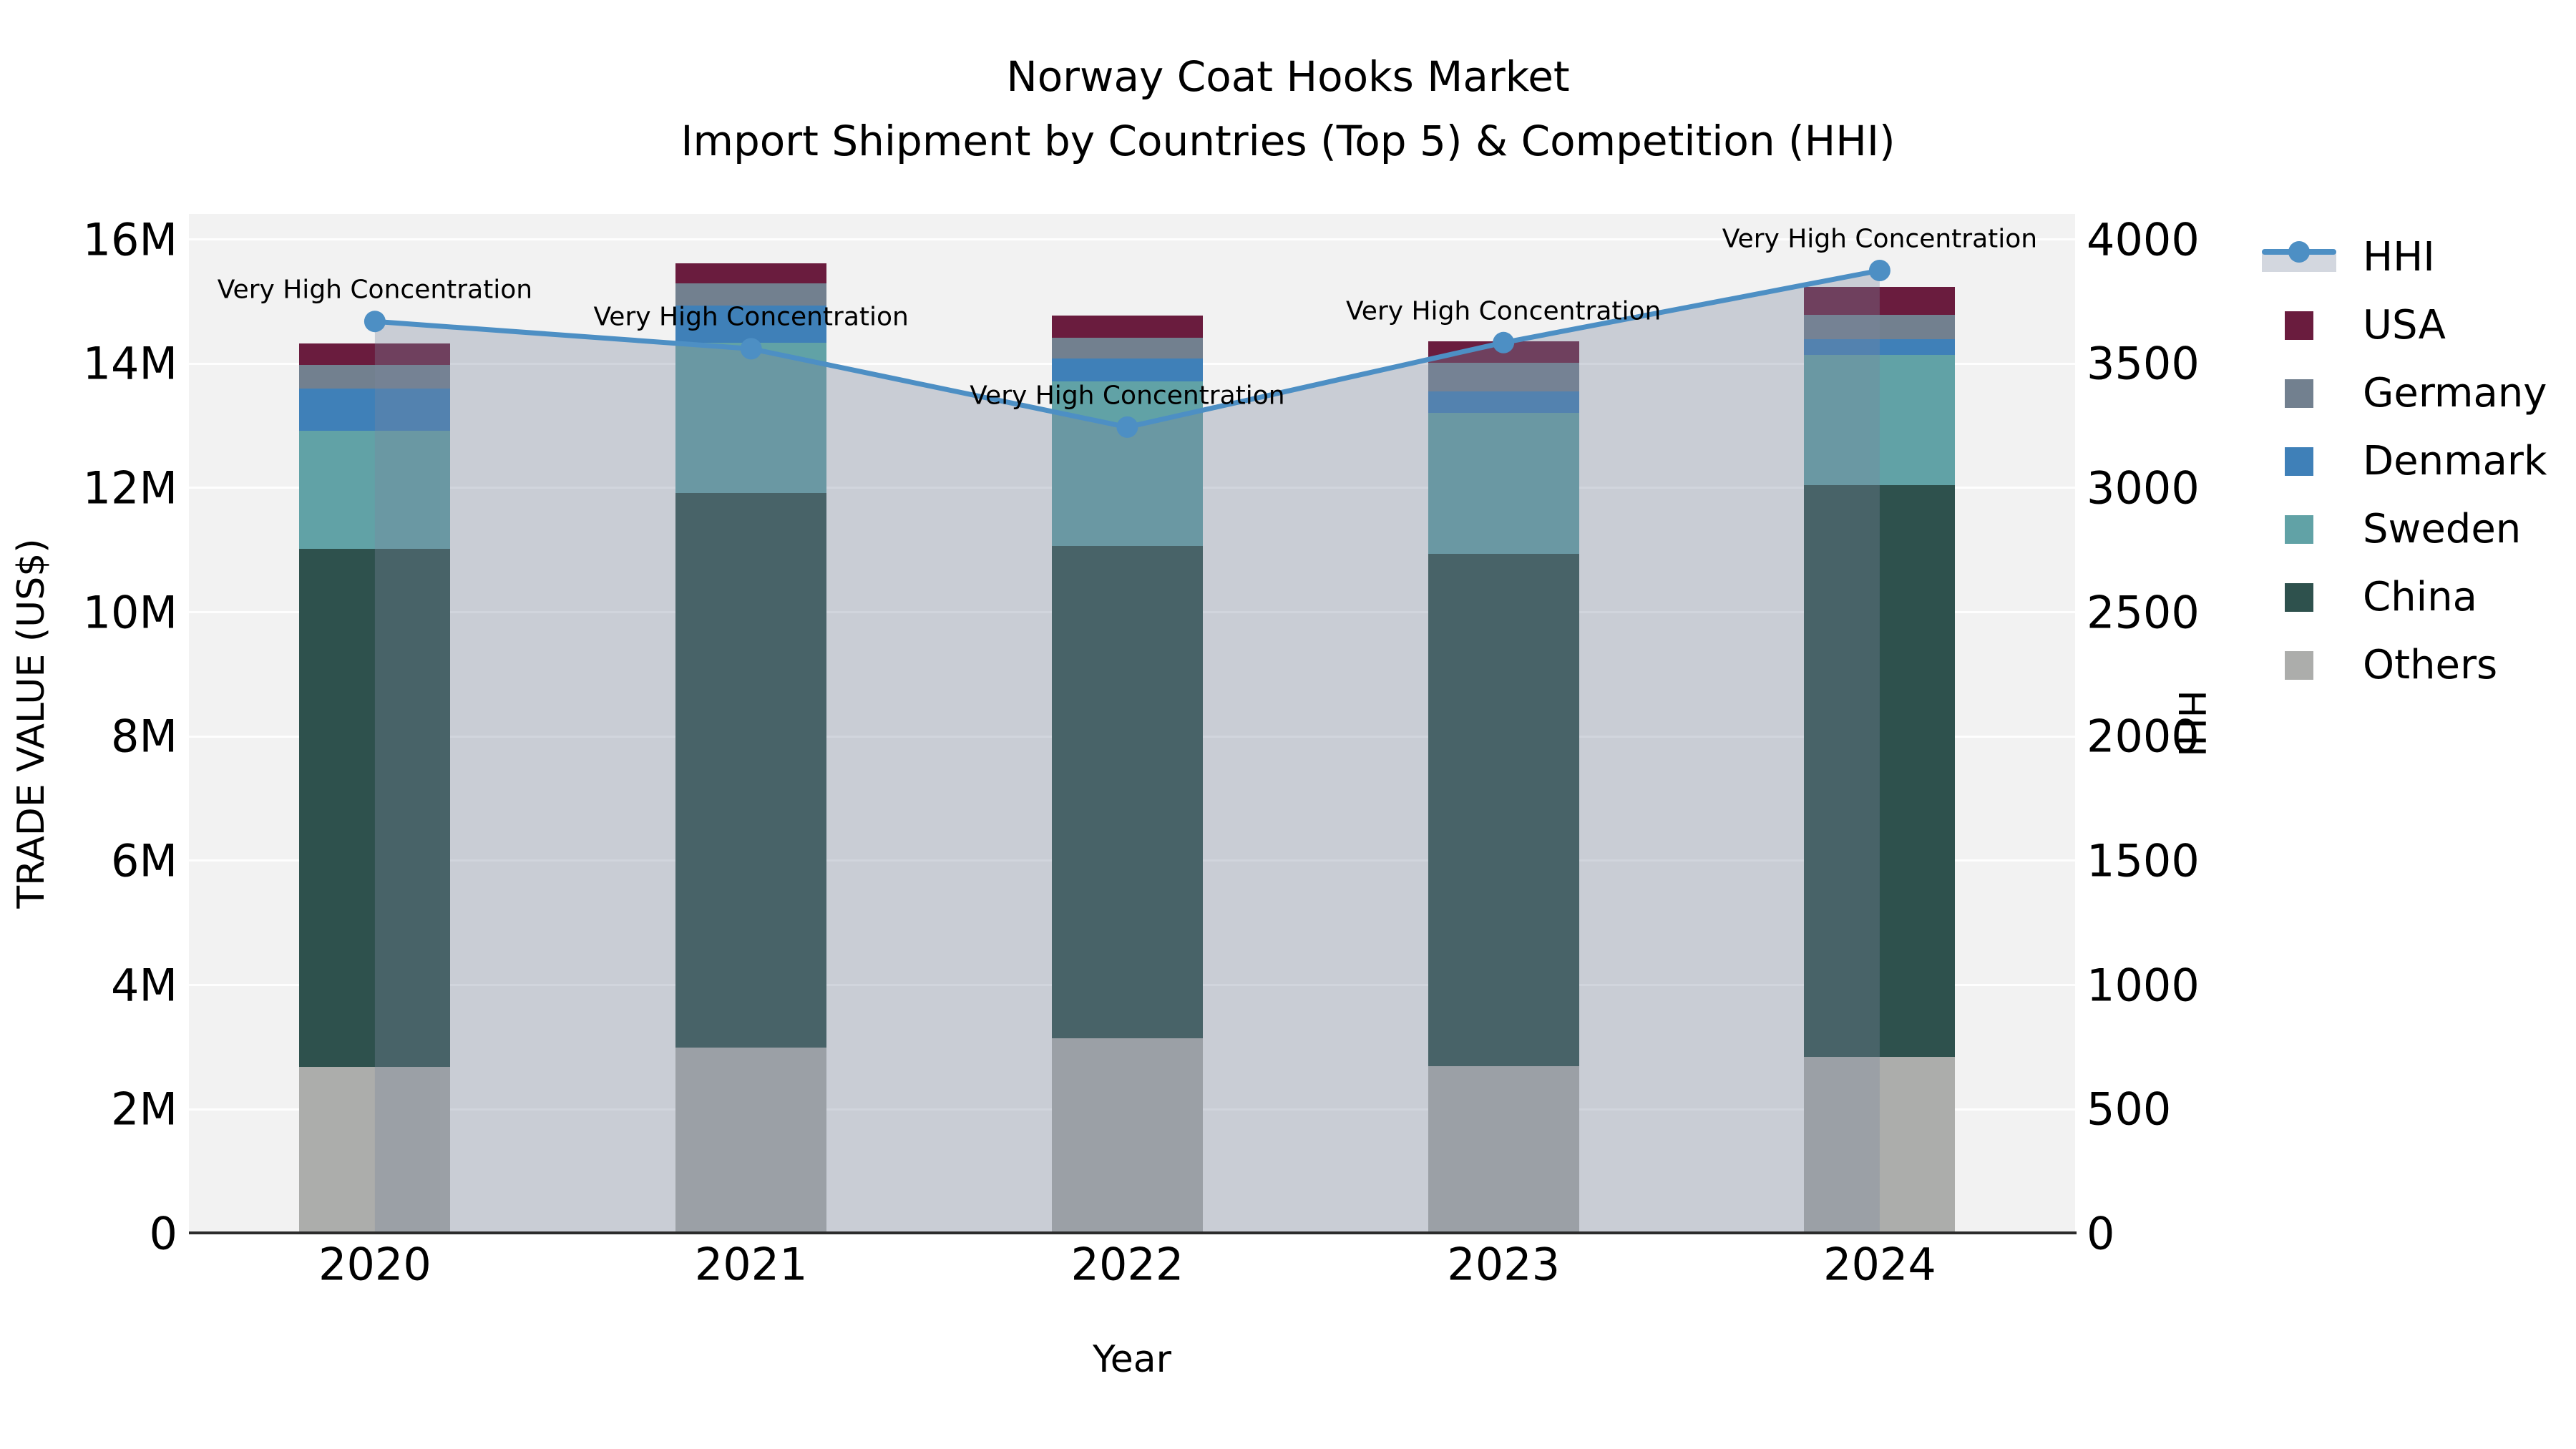 The width and height of the screenshot is (2576, 1449). What do you see at coordinates (2455, 393) in the screenshot?
I see `legend-label-germany: Germany` at bounding box center [2455, 393].